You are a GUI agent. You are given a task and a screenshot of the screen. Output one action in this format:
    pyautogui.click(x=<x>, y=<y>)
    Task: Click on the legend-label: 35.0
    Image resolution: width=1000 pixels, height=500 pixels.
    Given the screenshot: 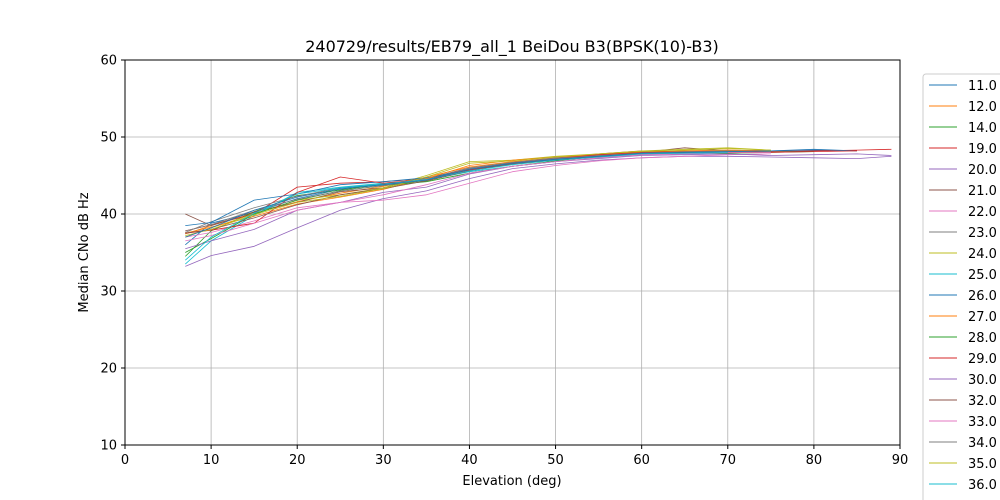 What is the action you would take?
    pyautogui.click(x=982, y=464)
    